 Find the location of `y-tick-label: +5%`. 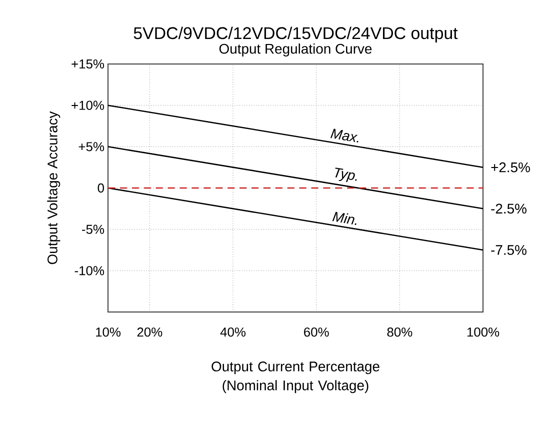

y-tick-label: +5% is located at coordinates (91, 147).